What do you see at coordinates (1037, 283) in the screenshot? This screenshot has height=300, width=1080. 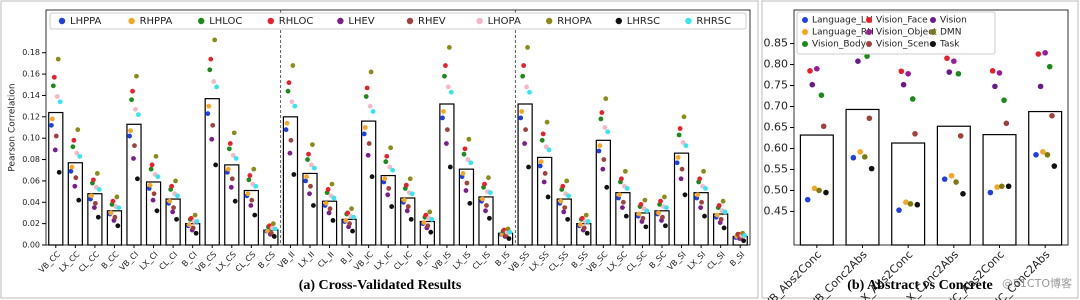 I see `watermark: @51CTO博客` at bounding box center [1037, 283].